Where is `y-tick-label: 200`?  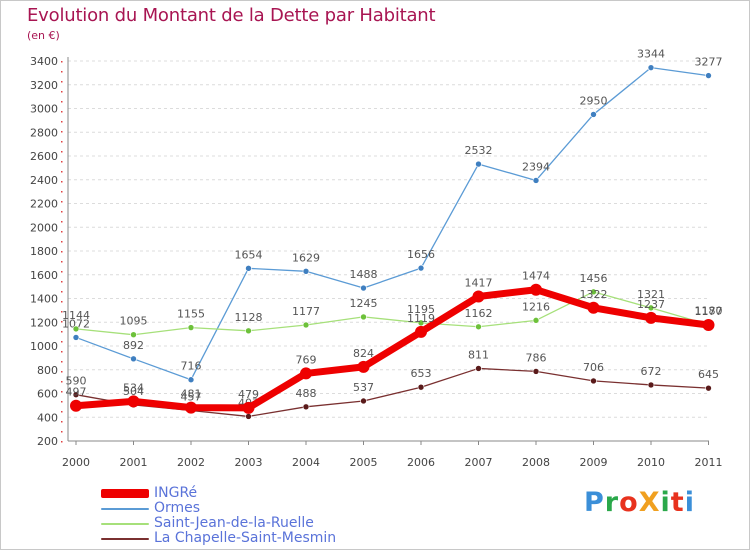
y-tick-label: 200 is located at coordinates (47, 441).